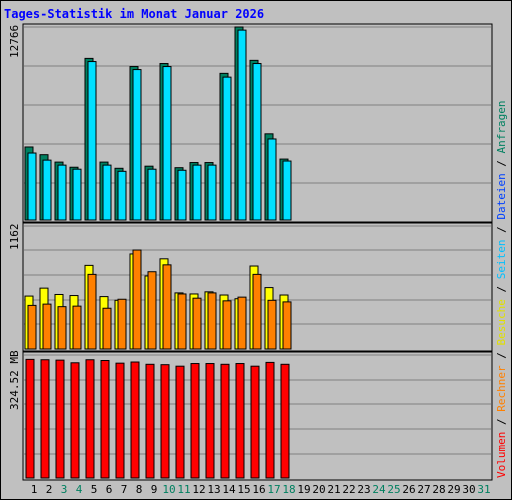  I want to click on x-label-day-5: 5, so click(94, 489).